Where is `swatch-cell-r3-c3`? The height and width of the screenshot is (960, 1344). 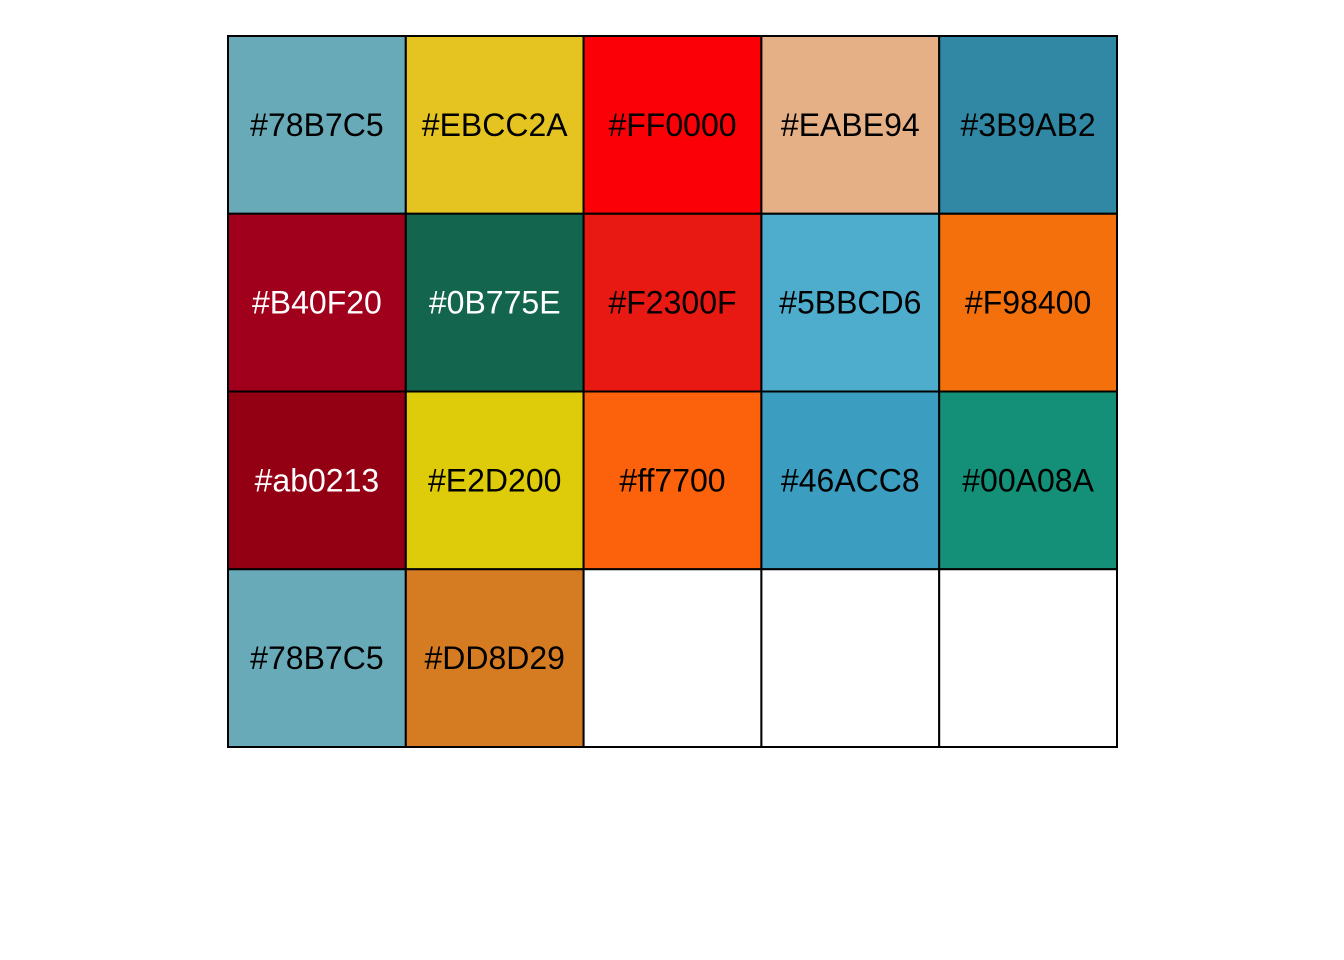
swatch-cell-r3-c3 is located at coordinates (672, 480).